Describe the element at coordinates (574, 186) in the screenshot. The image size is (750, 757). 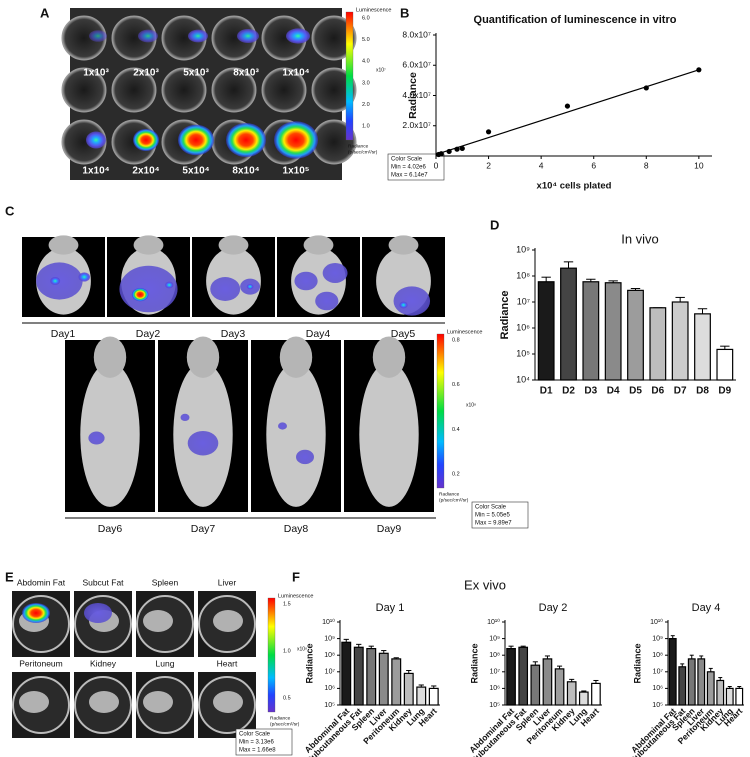
I see `x-axis-label: x10⁴ cells plated` at that location.